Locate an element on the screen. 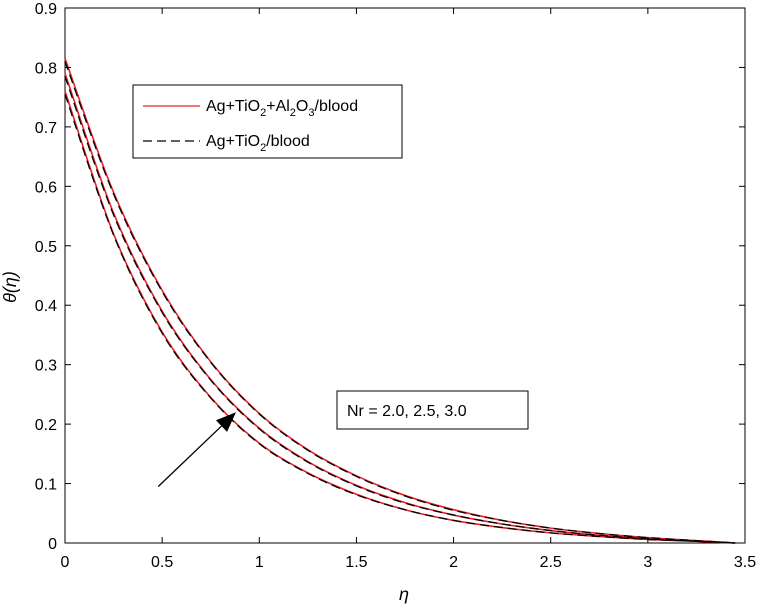 The image size is (758, 608). y-tick-label: 0.9 is located at coordinates (46, 9).